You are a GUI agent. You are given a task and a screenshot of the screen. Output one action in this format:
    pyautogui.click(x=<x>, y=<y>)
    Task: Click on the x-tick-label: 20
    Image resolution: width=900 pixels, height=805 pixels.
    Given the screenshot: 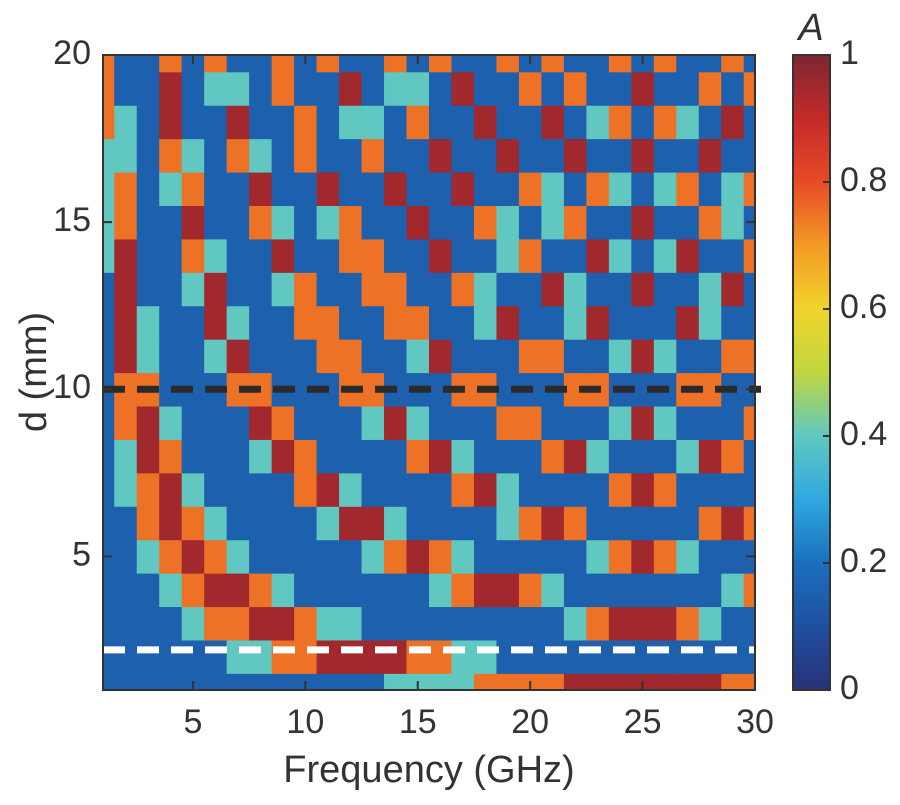 What is the action you would take?
    pyautogui.click(x=530, y=722)
    